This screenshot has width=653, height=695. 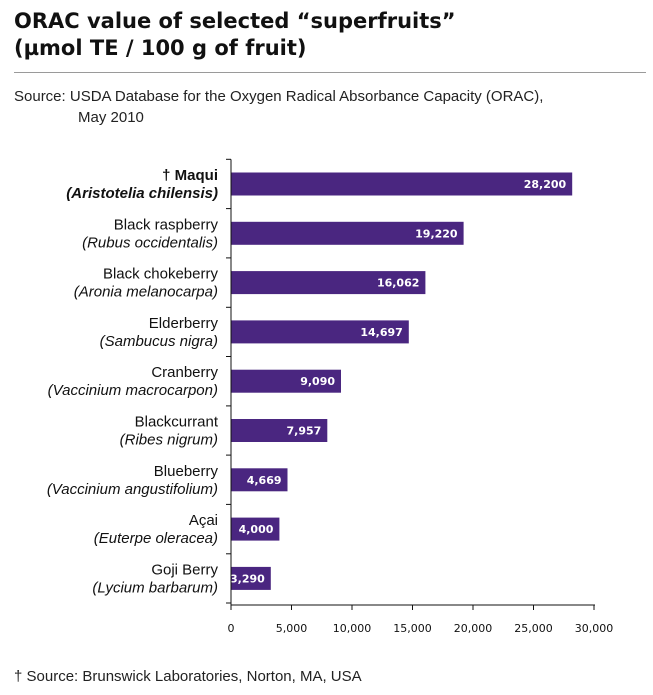 What do you see at coordinates (203, 520) in the screenshot?
I see `category-label-a-ai: Açai` at bounding box center [203, 520].